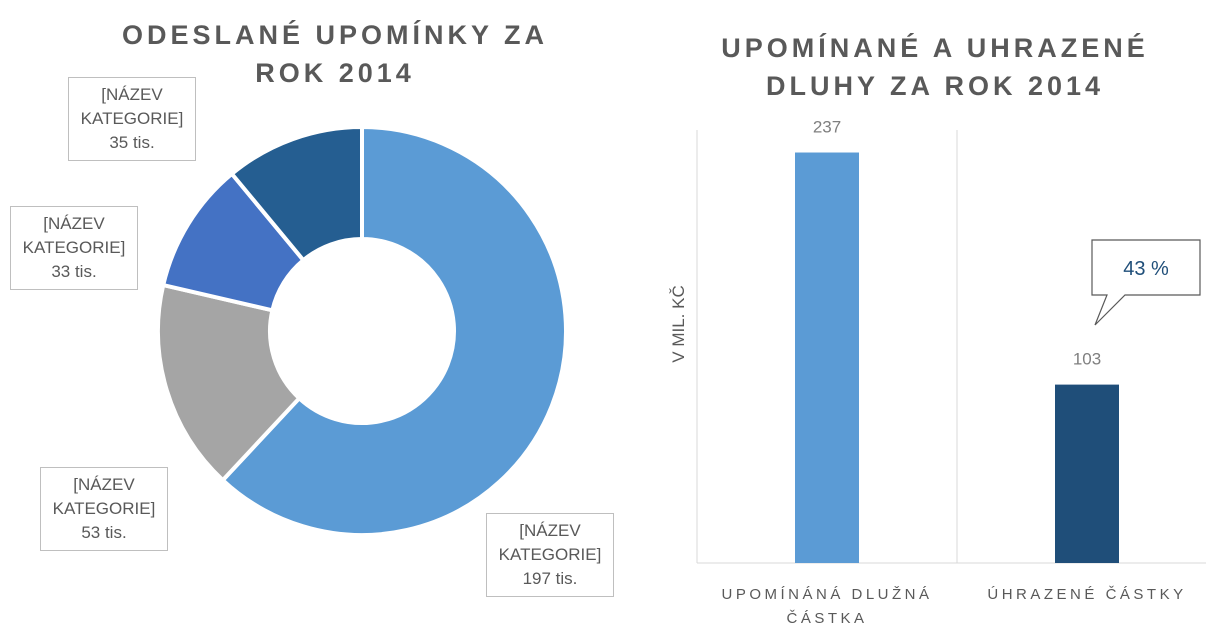 The image size is (1206, 631). Describe the element at coordinates (74, 271) in the screenshot. I see `value-label: 33 tis.` at that location.